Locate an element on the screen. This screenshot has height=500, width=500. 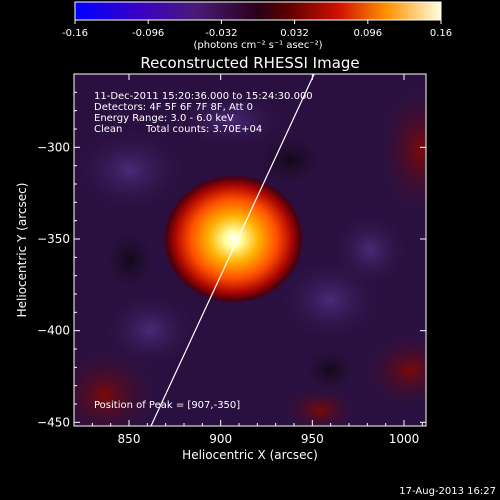
info-algorithm: Clean is located at coordinates (108, 129).